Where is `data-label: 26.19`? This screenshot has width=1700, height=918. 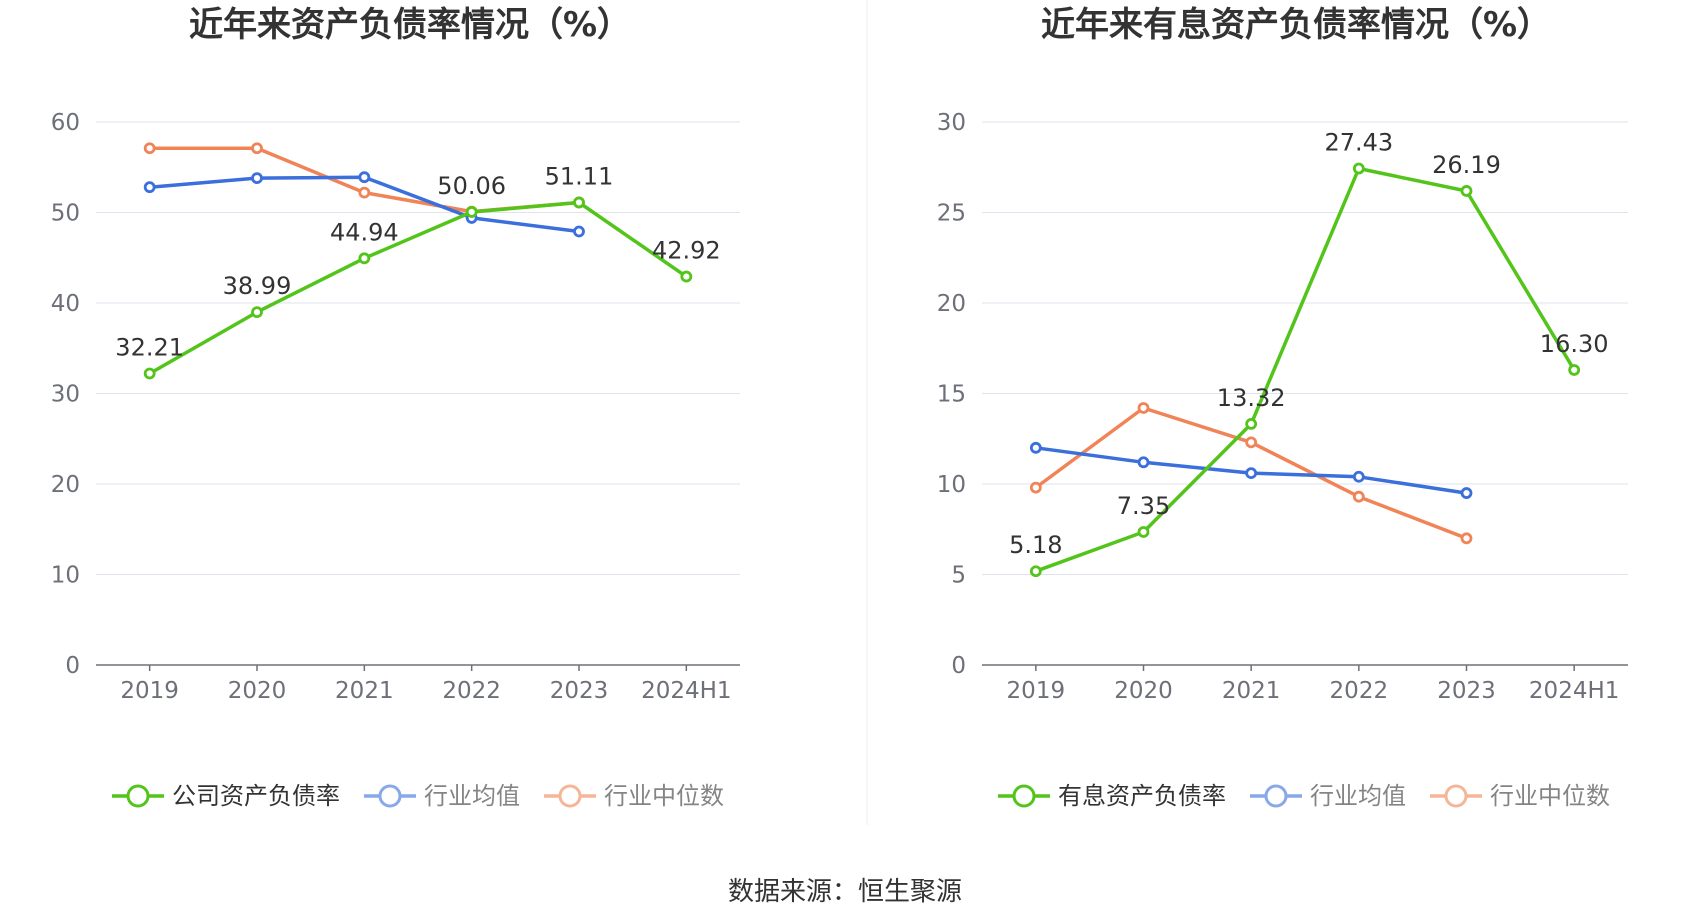
data-label: 26.19 is located at coordinates (1466, 165).